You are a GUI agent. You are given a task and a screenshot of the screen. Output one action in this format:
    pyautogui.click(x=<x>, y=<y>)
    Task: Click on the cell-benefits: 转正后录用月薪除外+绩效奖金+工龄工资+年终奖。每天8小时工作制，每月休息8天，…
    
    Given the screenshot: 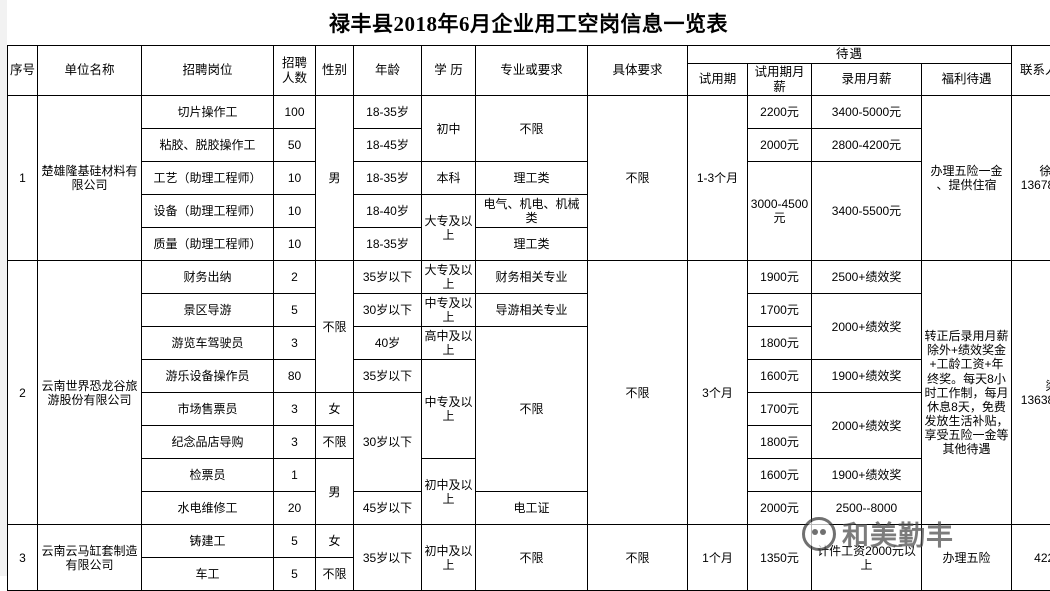 What is the action you would take?
    pyautogui.click(x=967, y=393)
    